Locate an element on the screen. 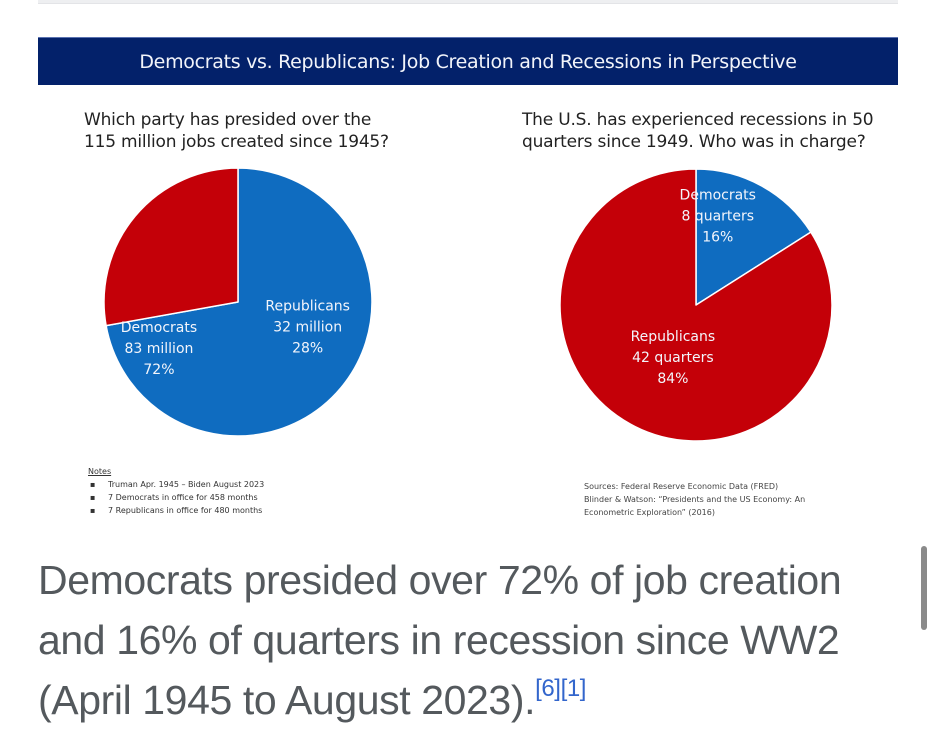  scrollbar is located at coordinates (924, 588).